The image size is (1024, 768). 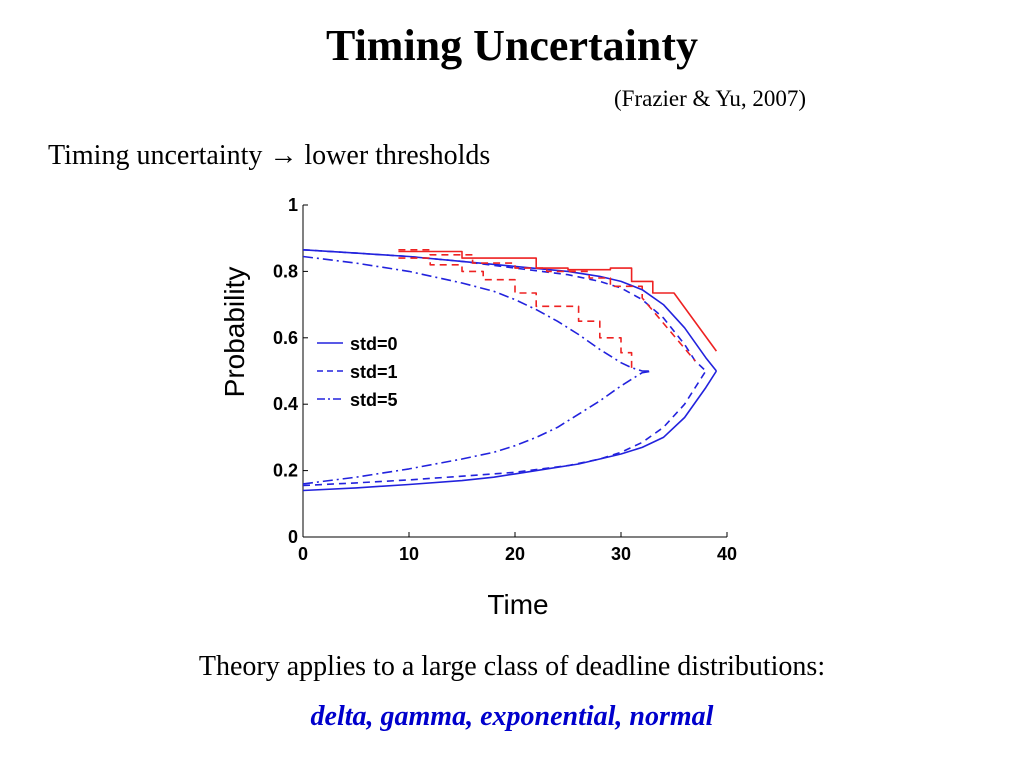 I want to click on y-tick-label: 0.8, so click(x=285, y=271).